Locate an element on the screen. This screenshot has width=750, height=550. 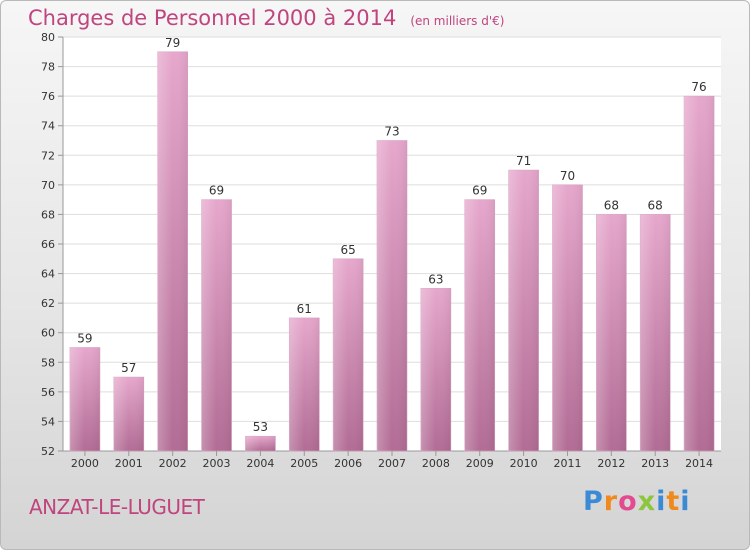
y-tick-label: 66 is located at coordinates (48, 244).